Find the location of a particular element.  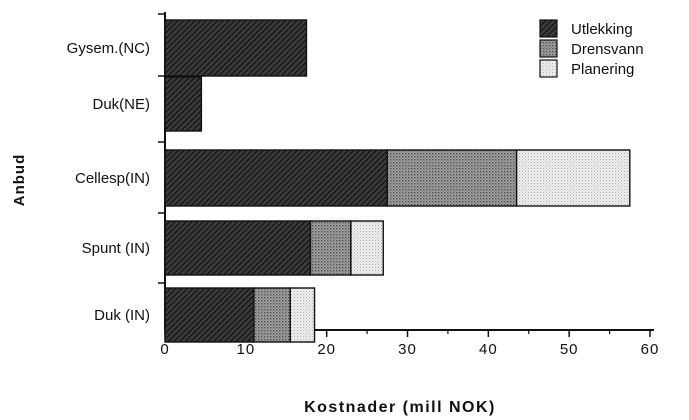

x-tick-label: 50 is located at coordinates (569, 349).